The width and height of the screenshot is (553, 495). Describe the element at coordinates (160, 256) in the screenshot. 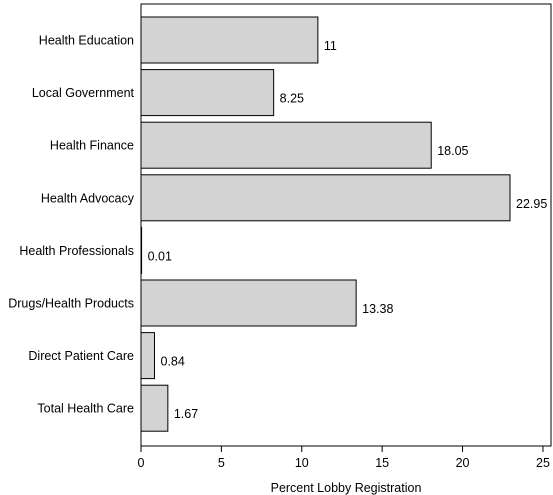

I see `data-label: 0.01` at that location.